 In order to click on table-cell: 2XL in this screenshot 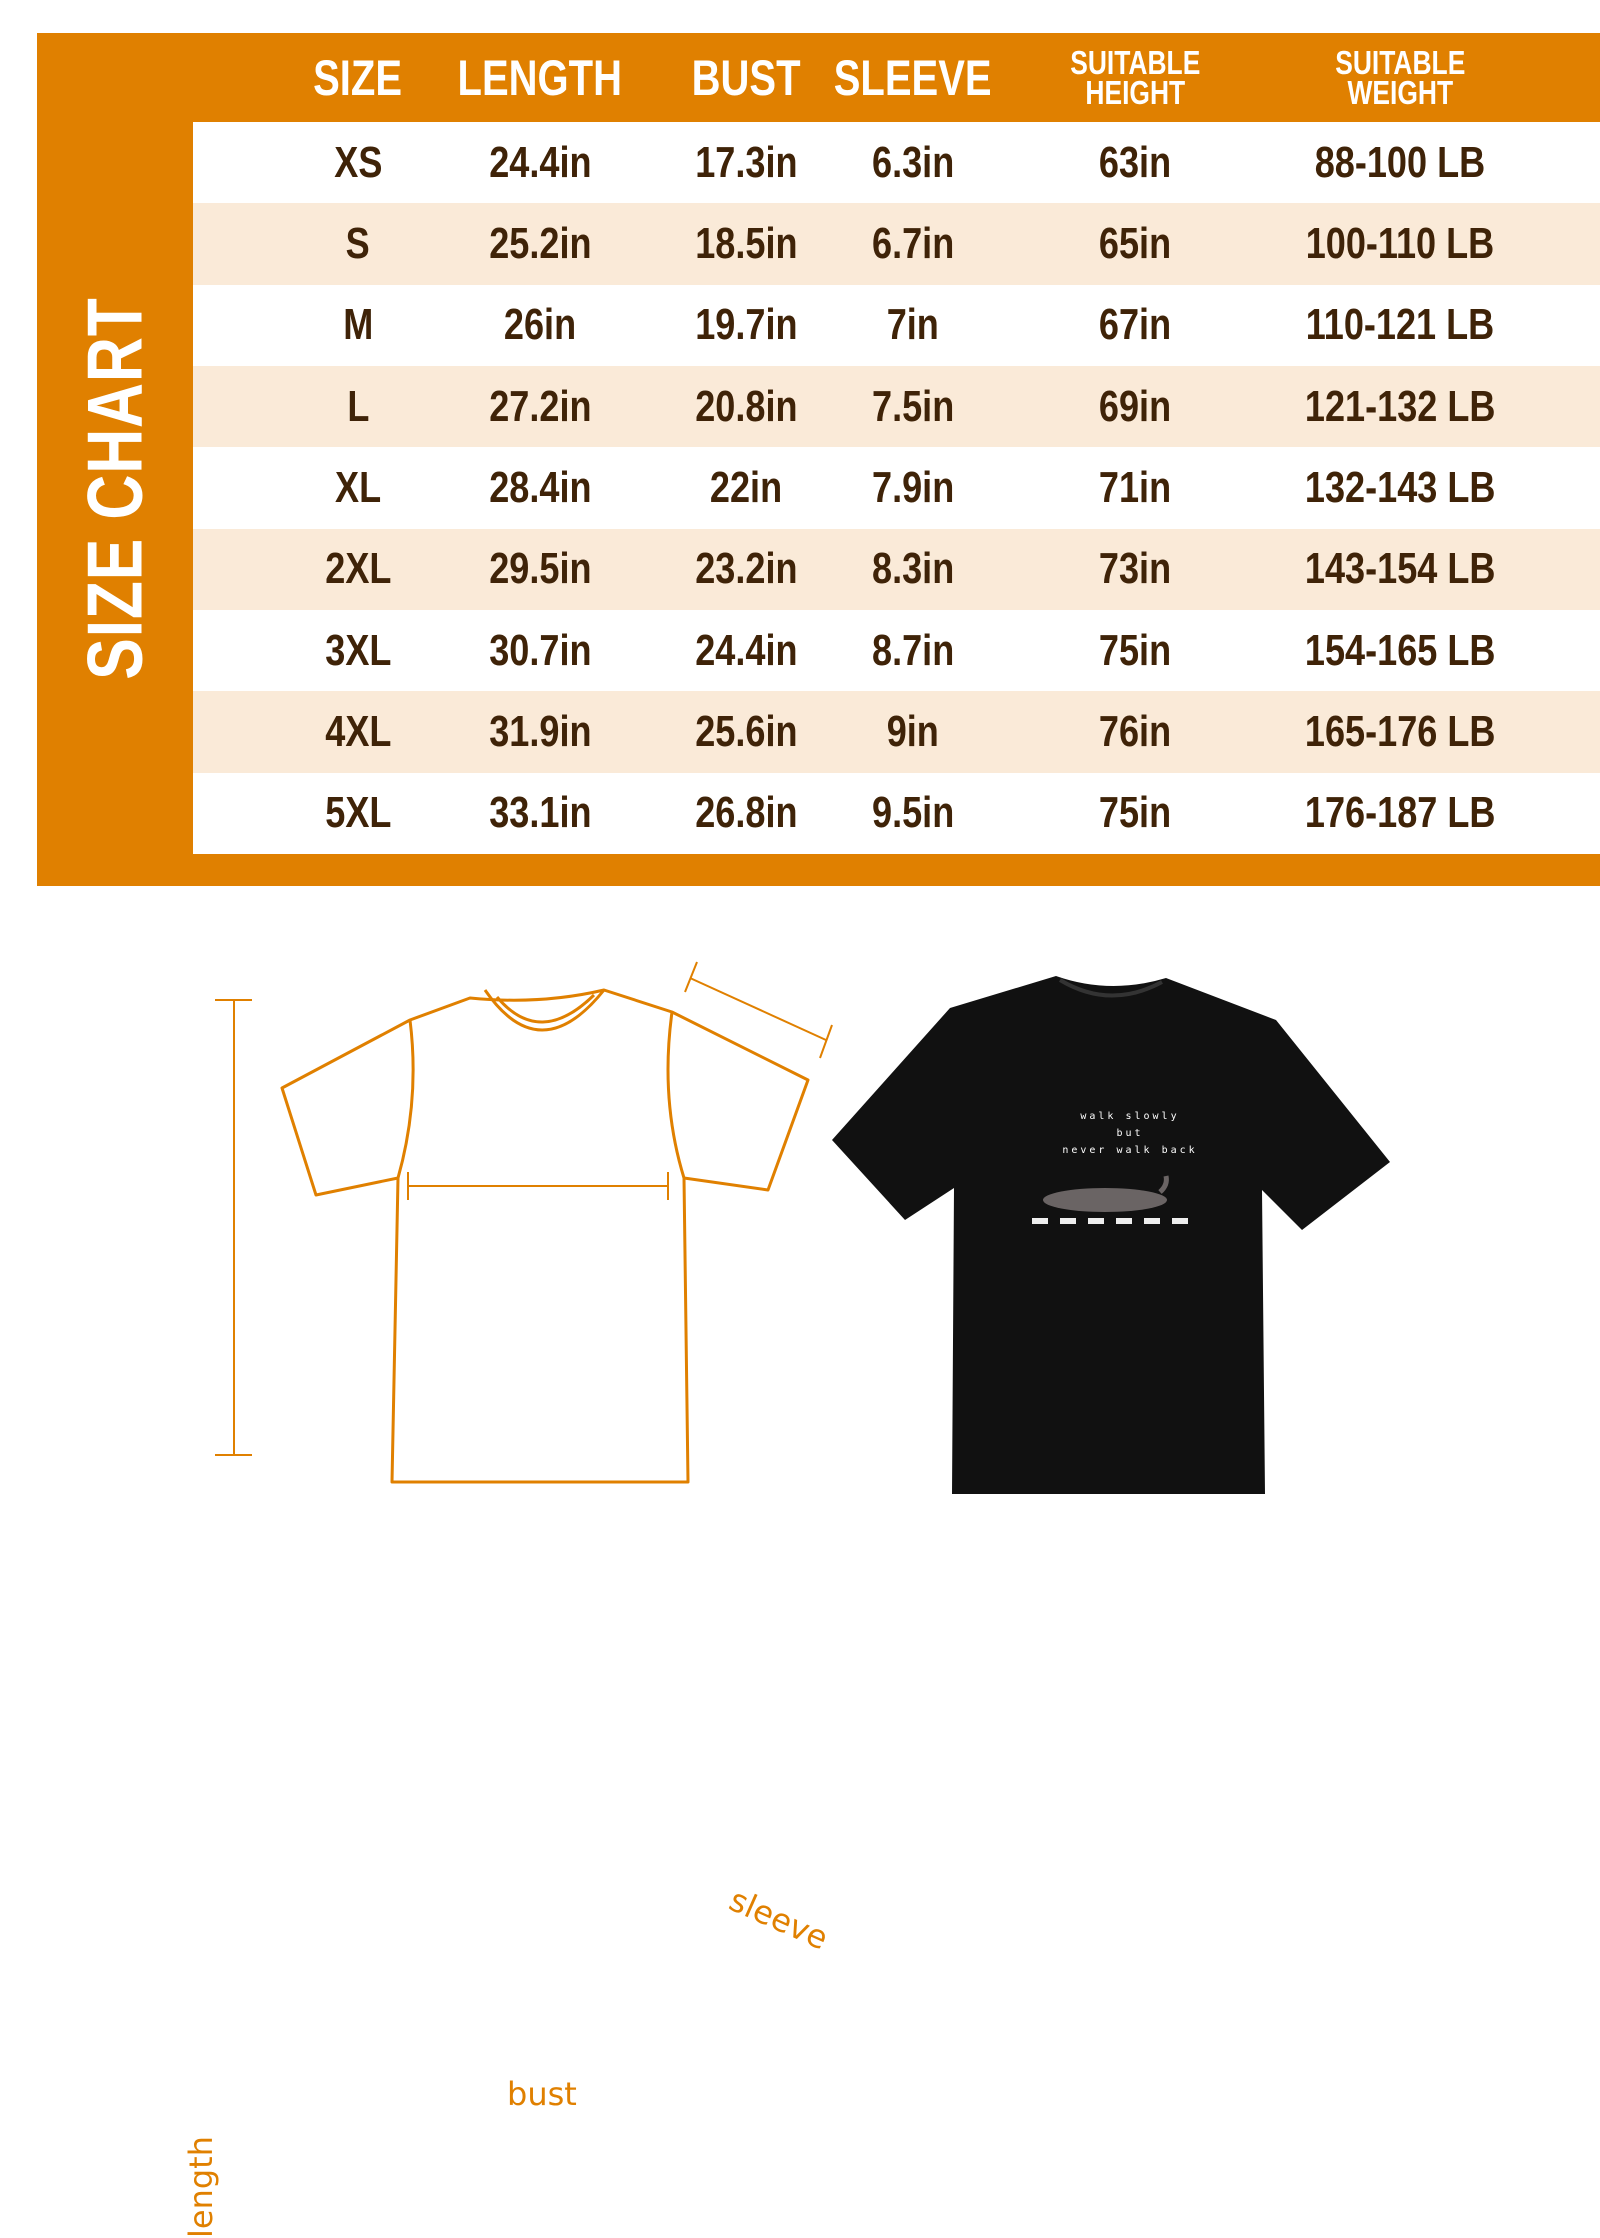, I will do `click(358, 569)`.